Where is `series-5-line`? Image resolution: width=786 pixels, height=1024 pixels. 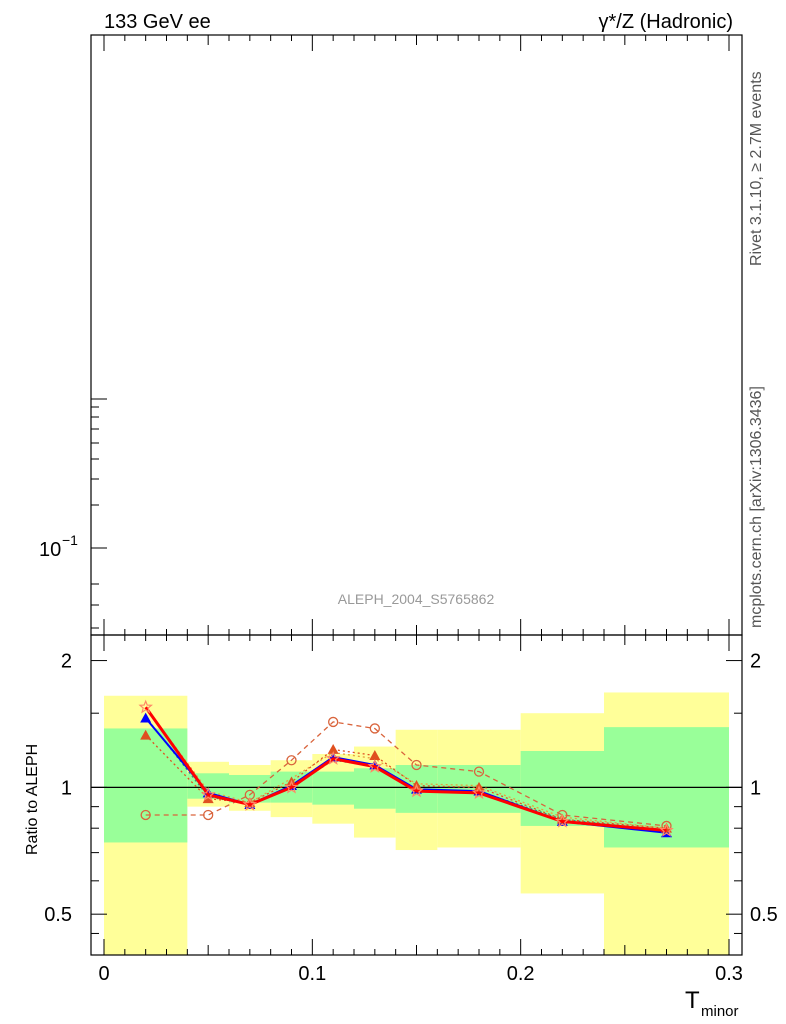 series-5-line is located at coordinates (405, 769).